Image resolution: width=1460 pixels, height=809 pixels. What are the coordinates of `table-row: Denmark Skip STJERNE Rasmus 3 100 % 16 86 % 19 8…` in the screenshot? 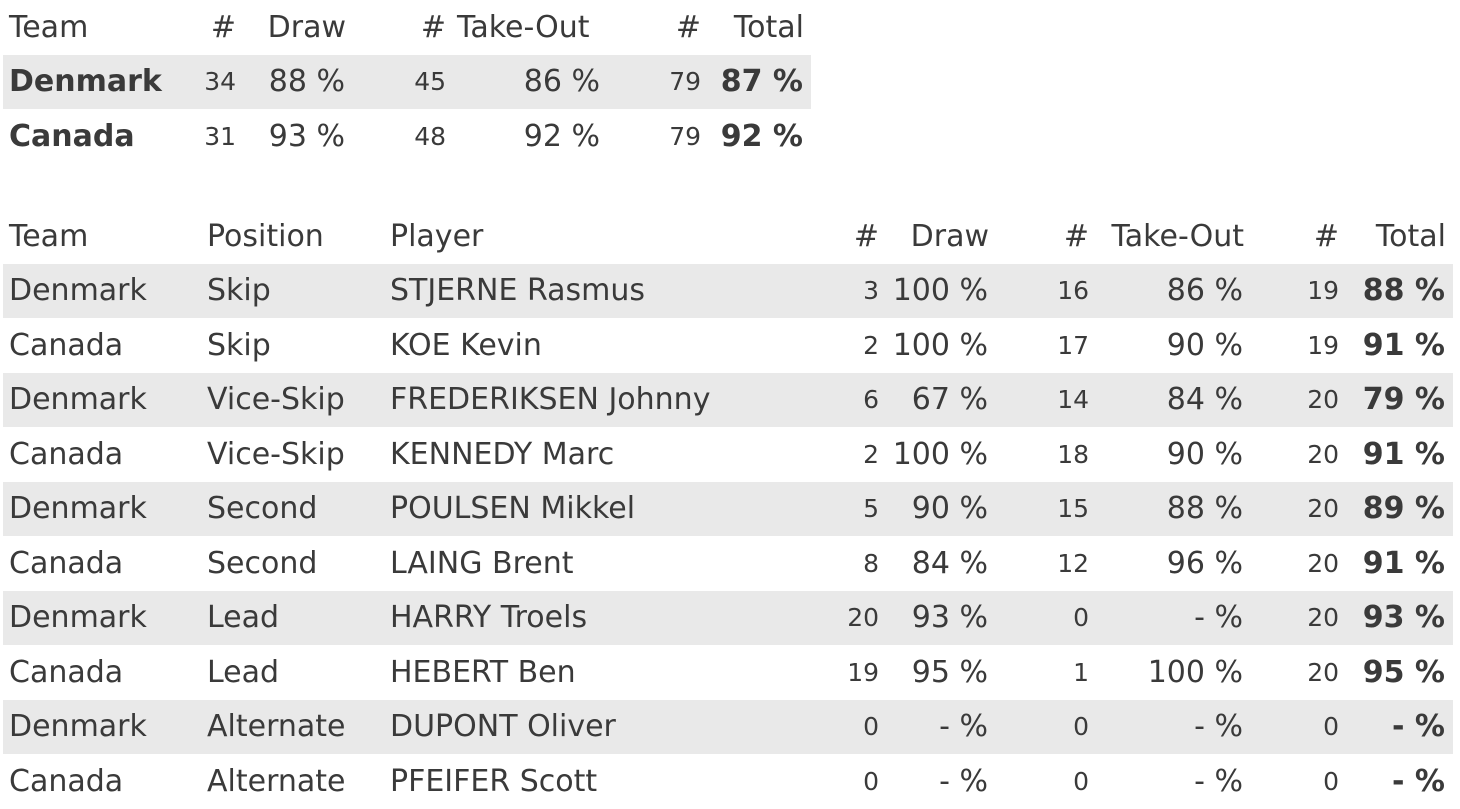 It's located at (728, 290).